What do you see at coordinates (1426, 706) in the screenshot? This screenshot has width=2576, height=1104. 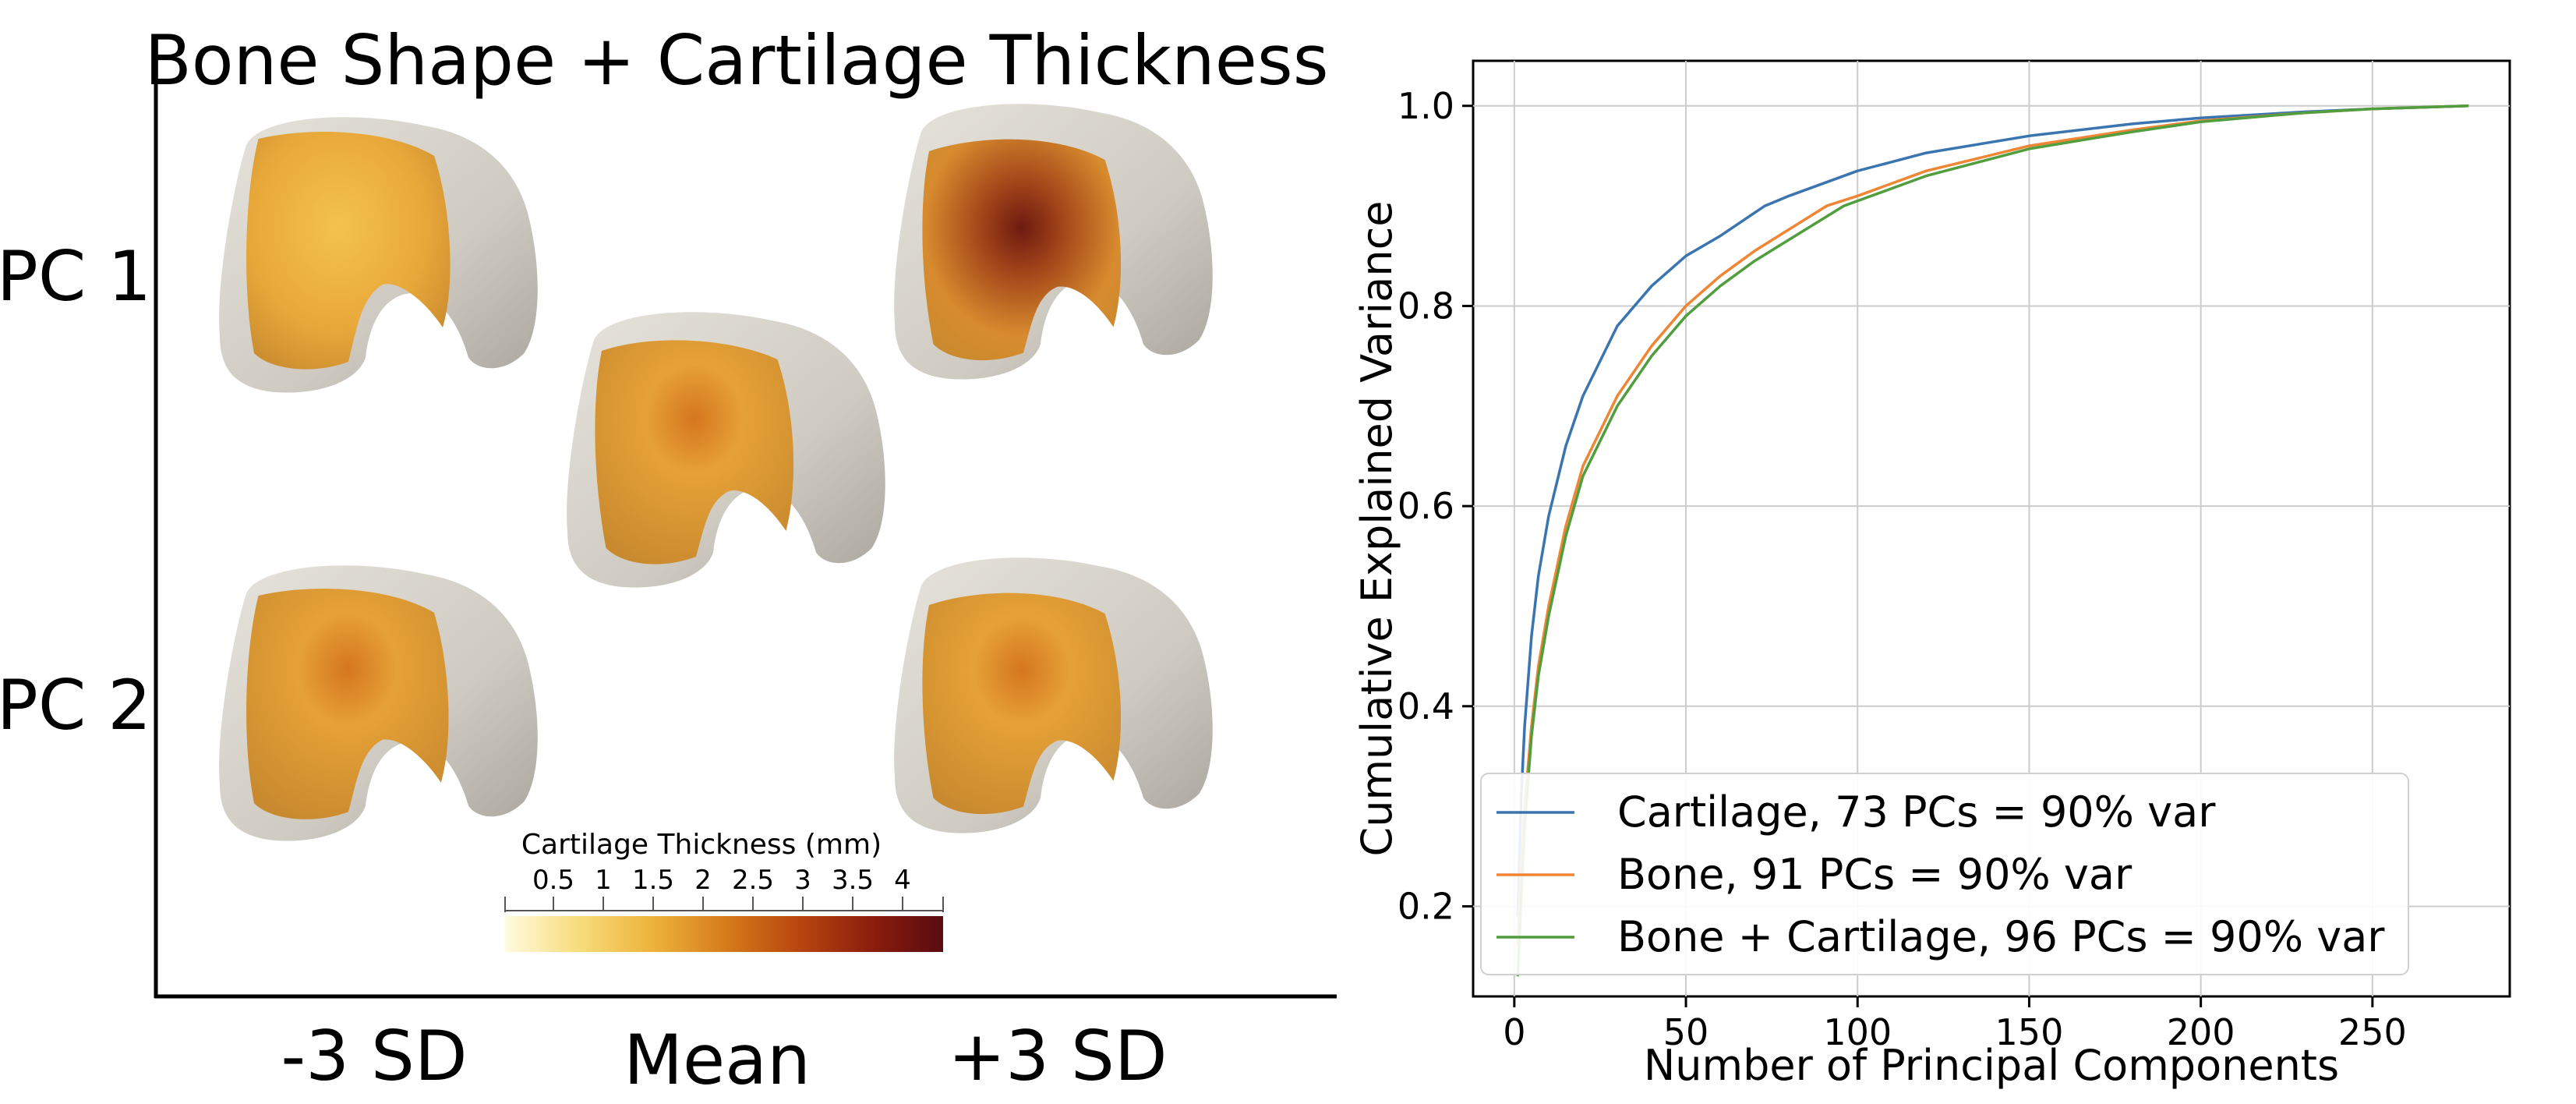 I see `y-tick-label: 0.4` at bounding box center [1426, 706].